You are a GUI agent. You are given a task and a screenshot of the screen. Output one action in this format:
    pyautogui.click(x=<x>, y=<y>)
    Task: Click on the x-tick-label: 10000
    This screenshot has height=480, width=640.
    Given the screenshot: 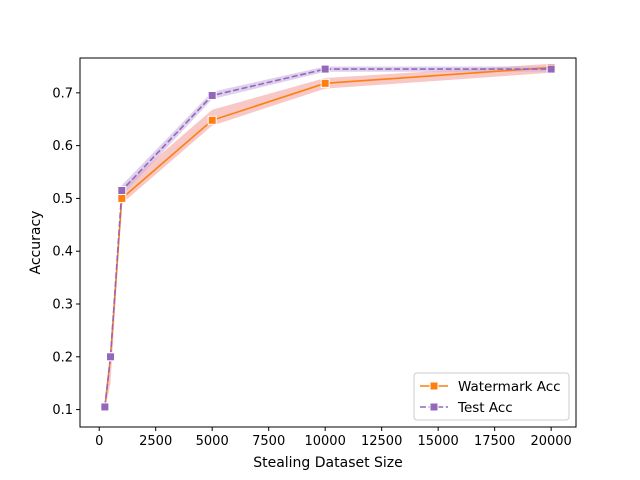 What is the action you would take?
    pyautogui.click(x=324, y=441)
    